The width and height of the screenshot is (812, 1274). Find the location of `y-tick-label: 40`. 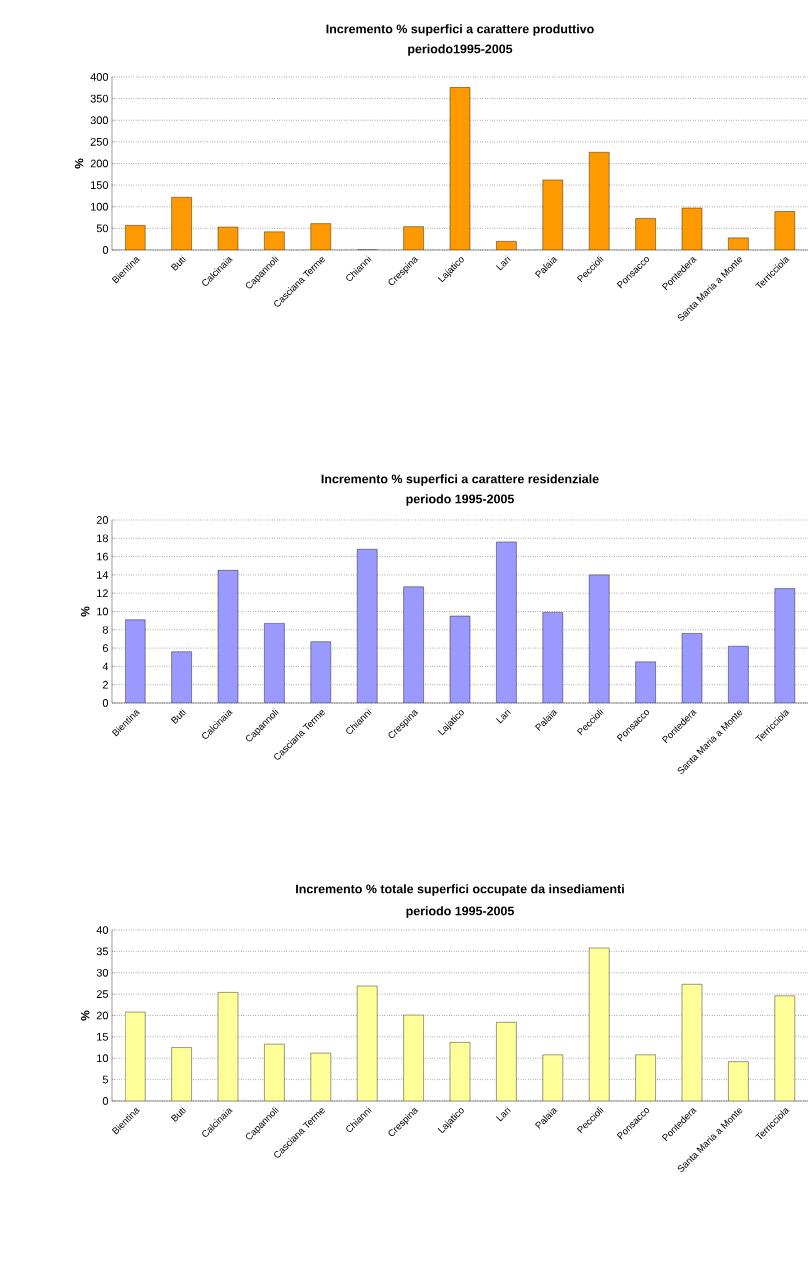

y-tick-label: 40 is located at coordinates (102, 930).